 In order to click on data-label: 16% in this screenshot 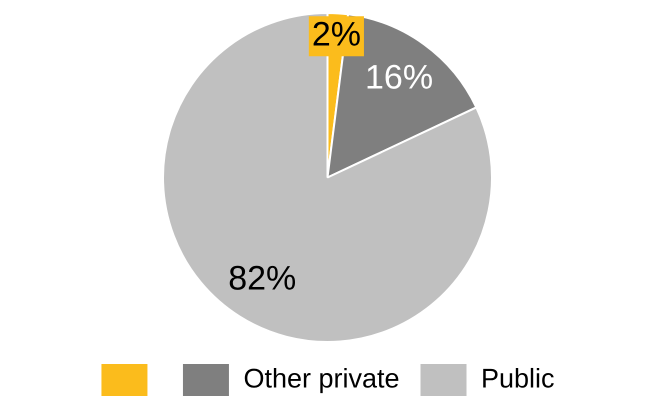, I will do `click(399, 77)`.